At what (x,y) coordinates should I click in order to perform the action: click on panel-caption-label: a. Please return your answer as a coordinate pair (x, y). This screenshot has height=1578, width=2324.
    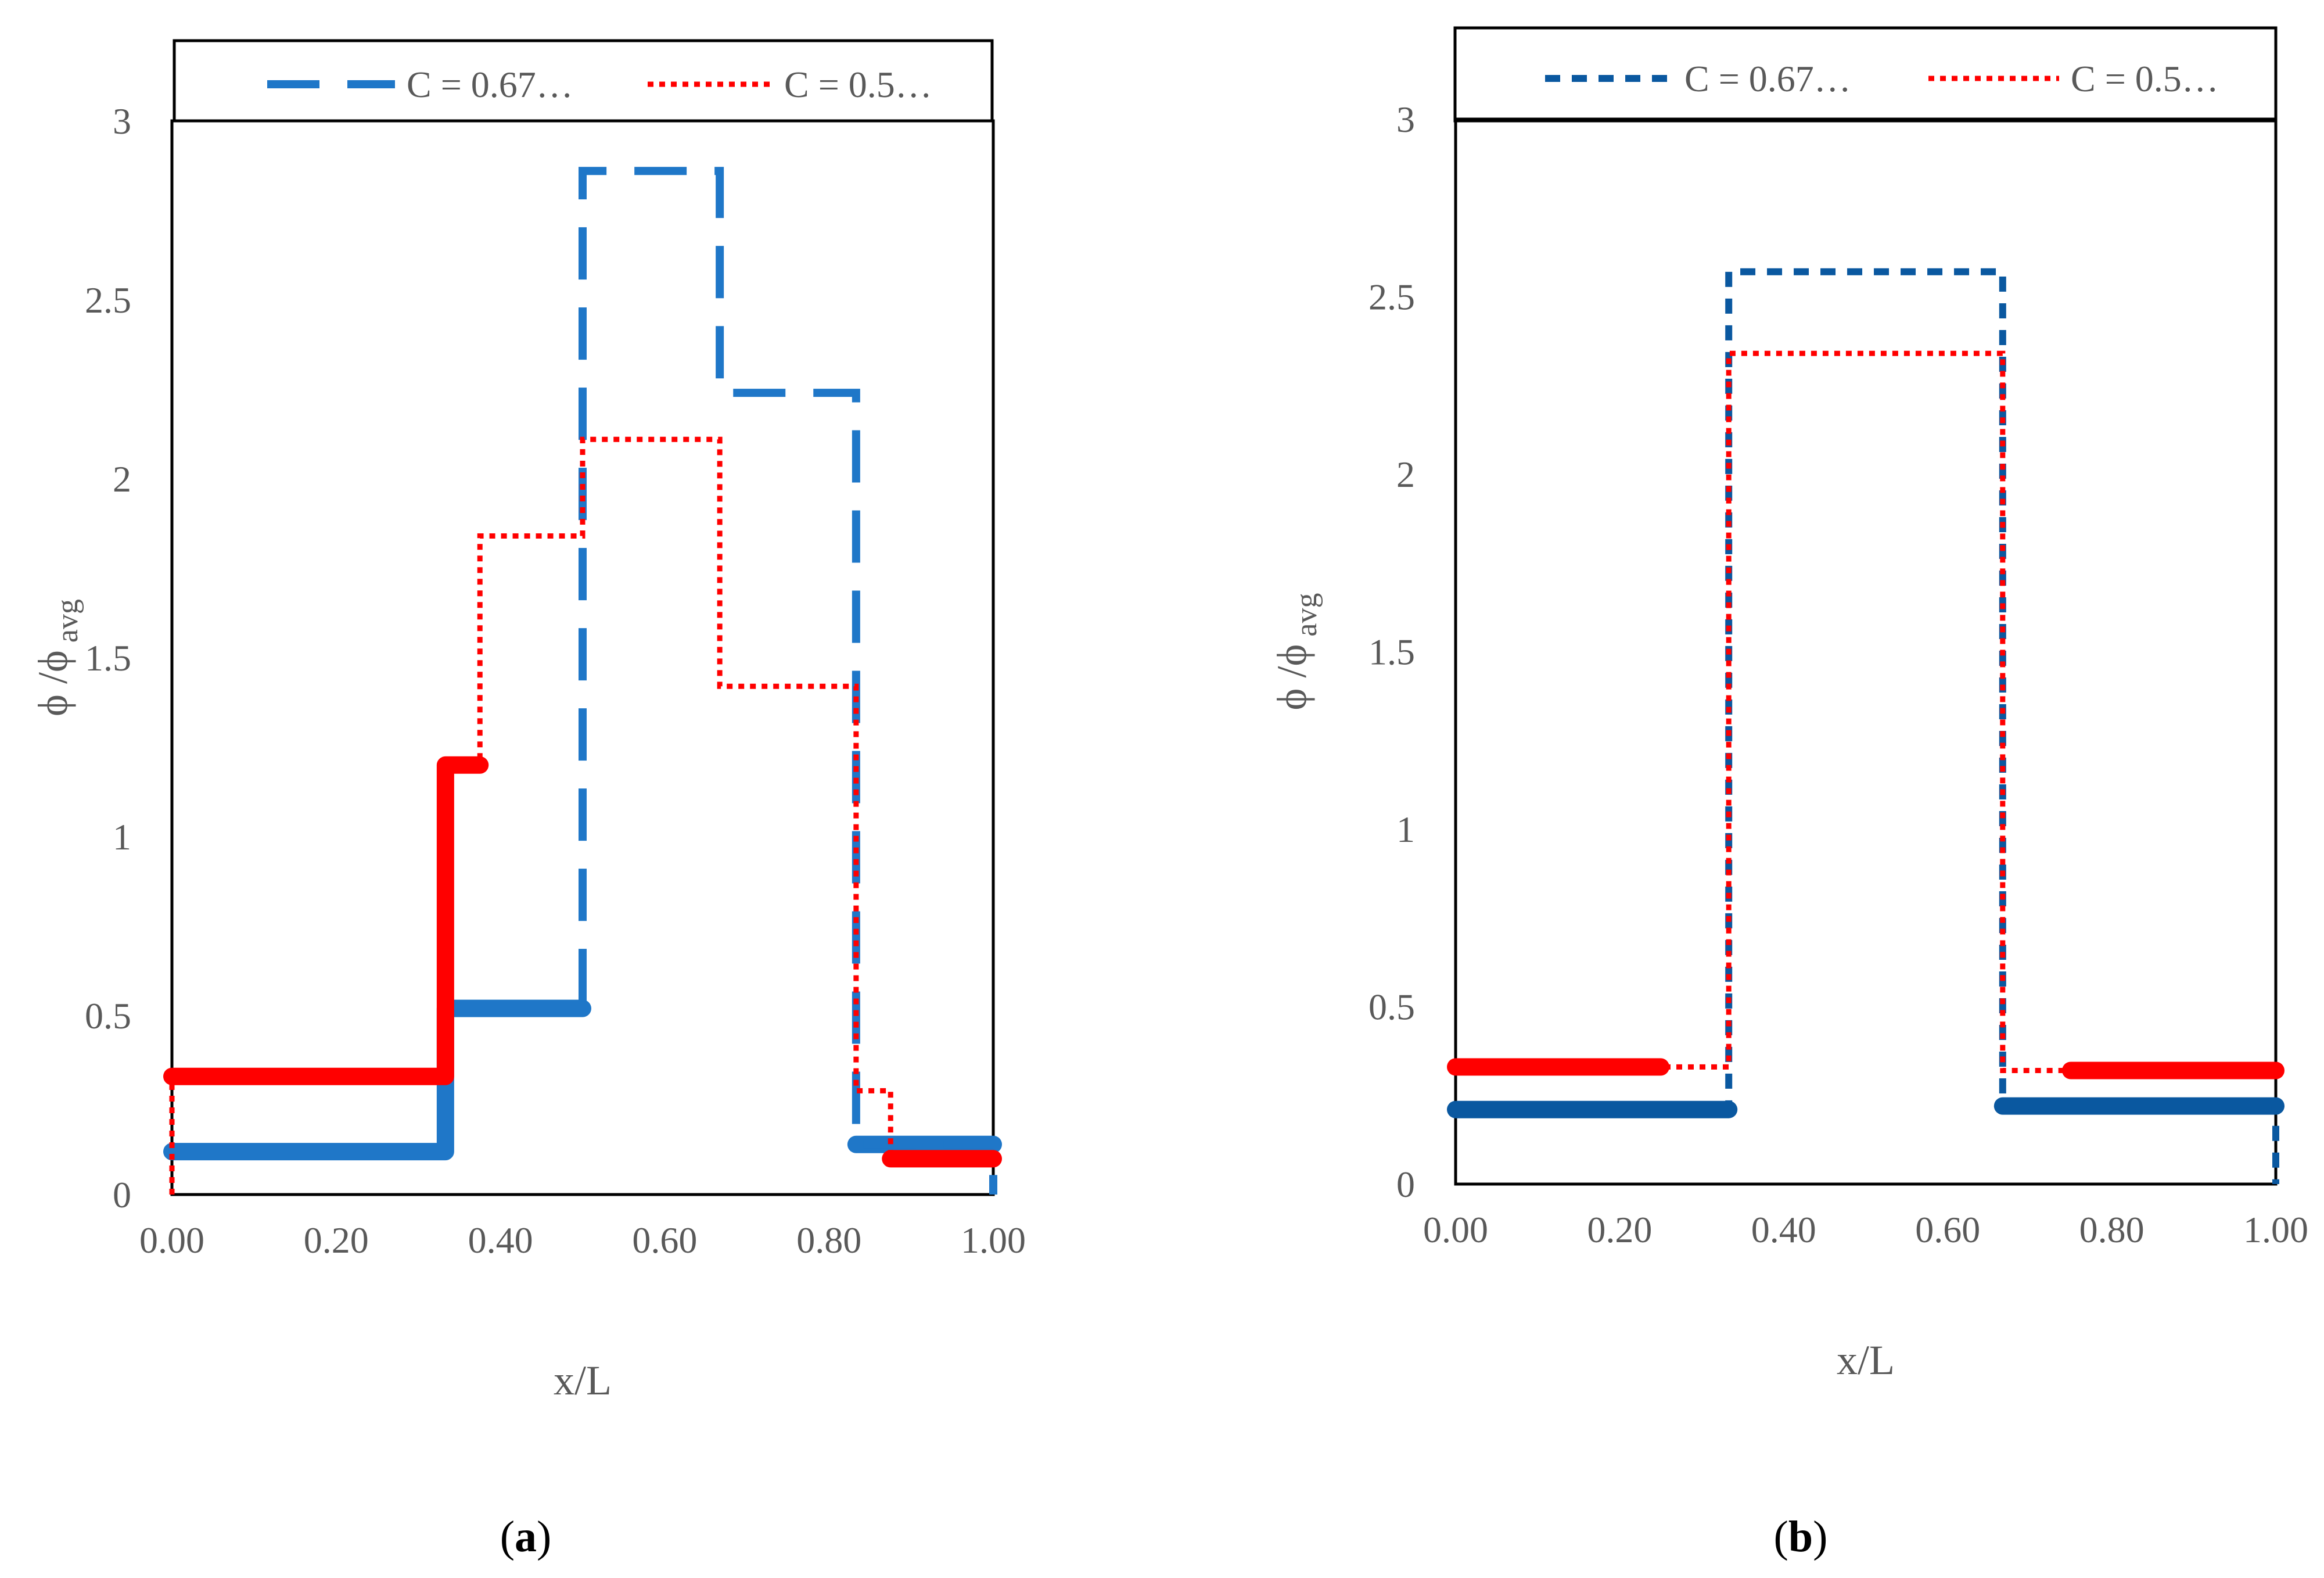
    Looking at the image, I should click on (526, 1536).